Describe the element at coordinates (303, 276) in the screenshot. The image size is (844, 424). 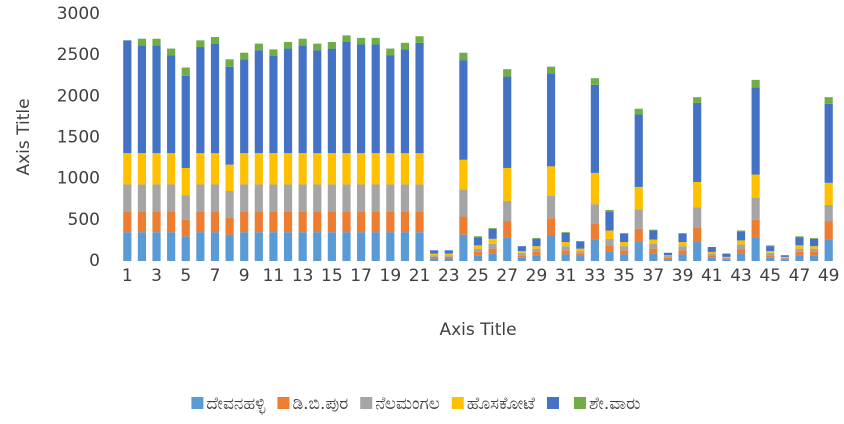
I see `x-tick-label: 13` at that location.